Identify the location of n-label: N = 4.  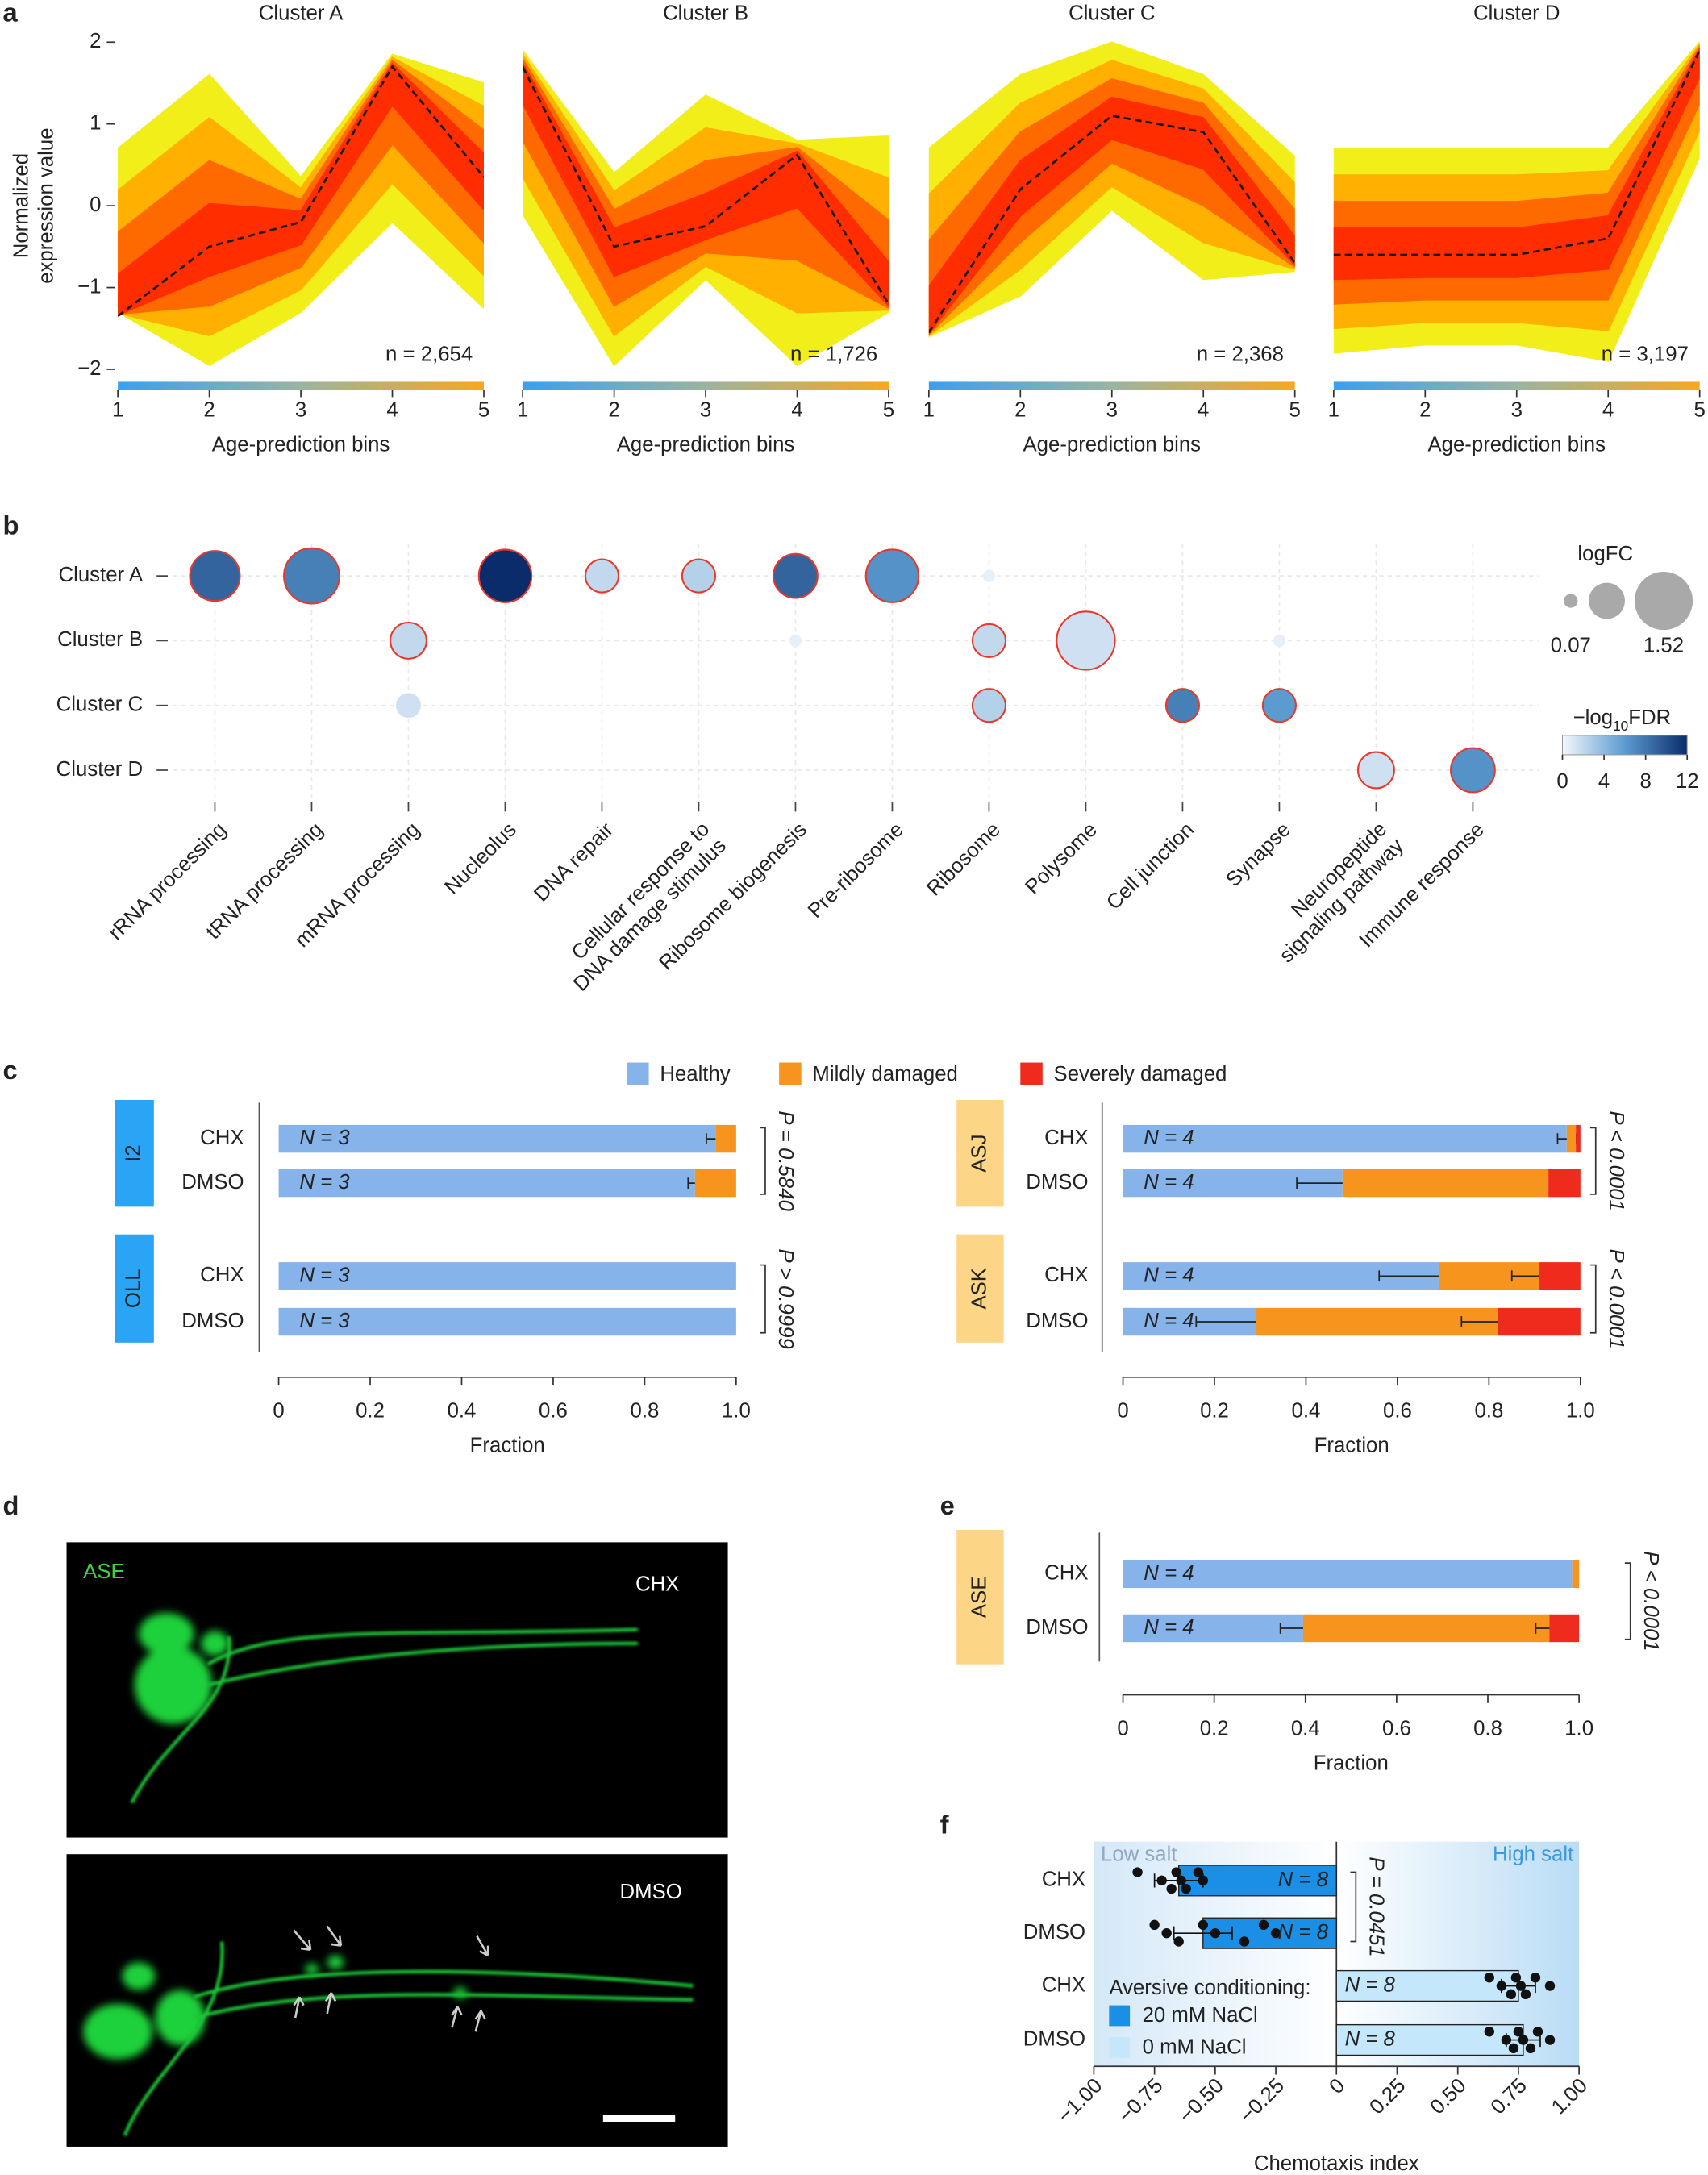
(1169, 1627).